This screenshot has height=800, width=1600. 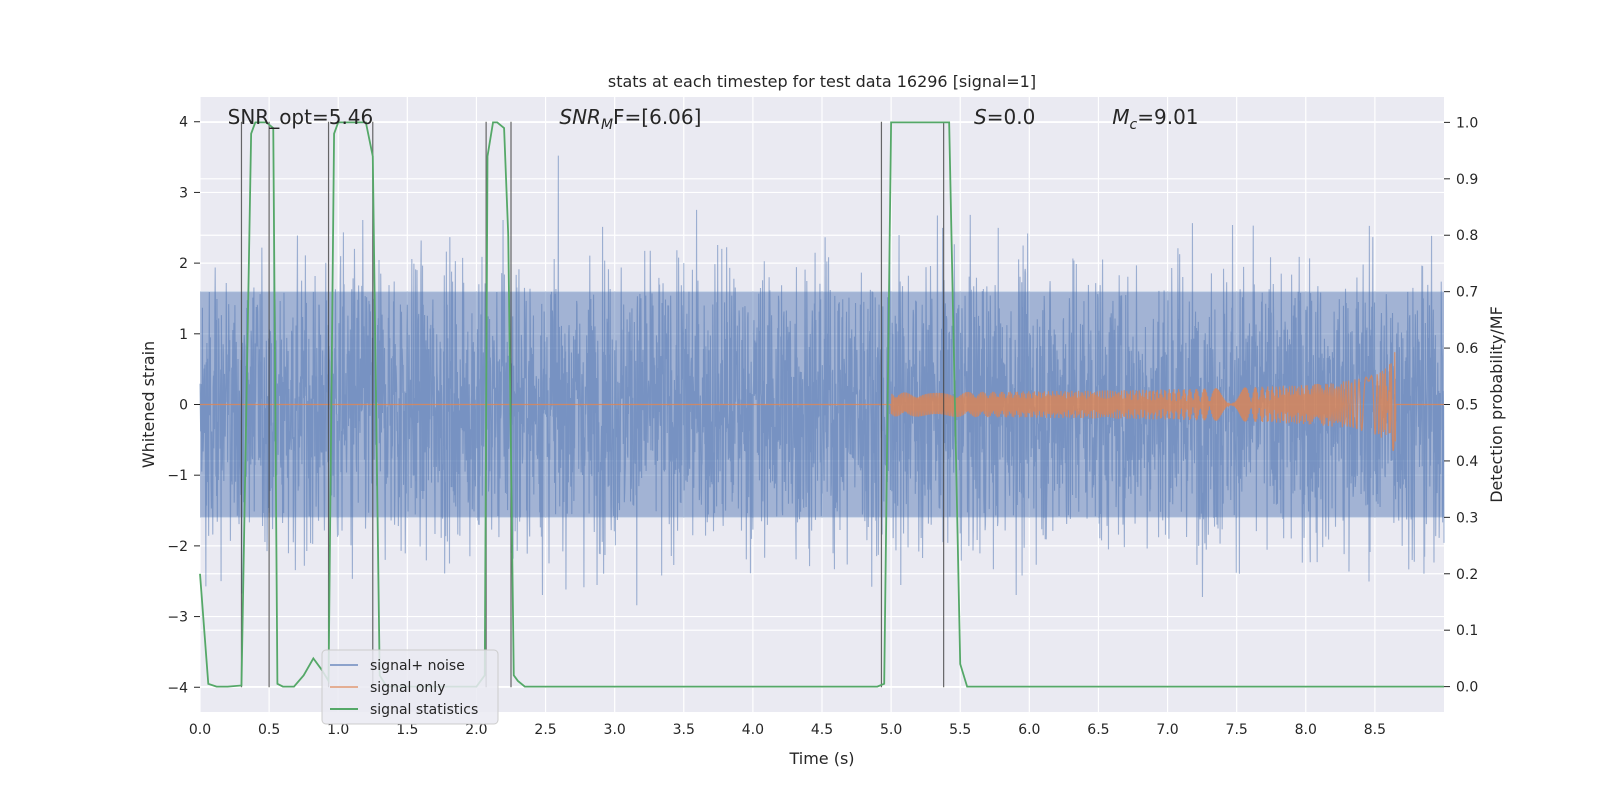 I want to click on legend-label: signal only, so click(x=407, y=688).